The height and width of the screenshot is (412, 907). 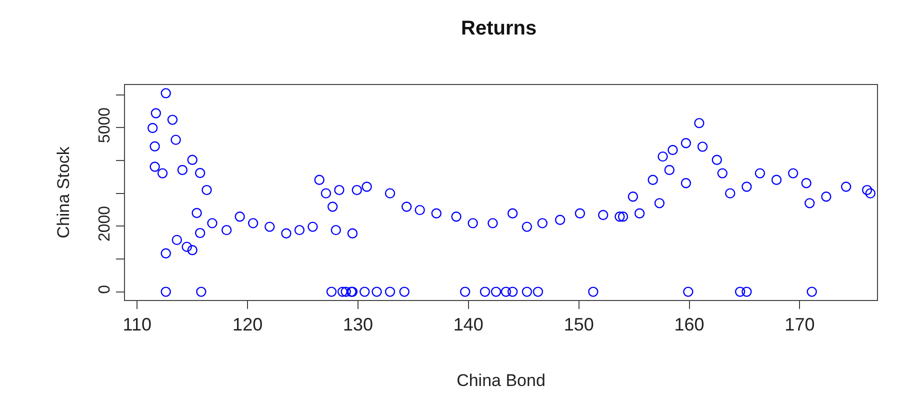 I want to click on chart-title: Returns, so click(x=499, y=29).